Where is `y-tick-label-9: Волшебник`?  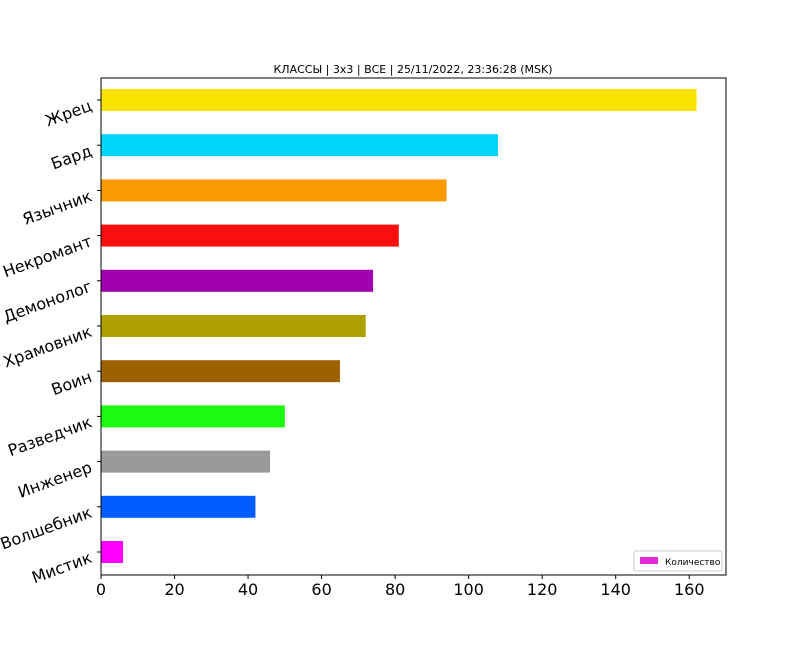
y-tick-label-9: Волшебник is located at coordinates (47, 528).